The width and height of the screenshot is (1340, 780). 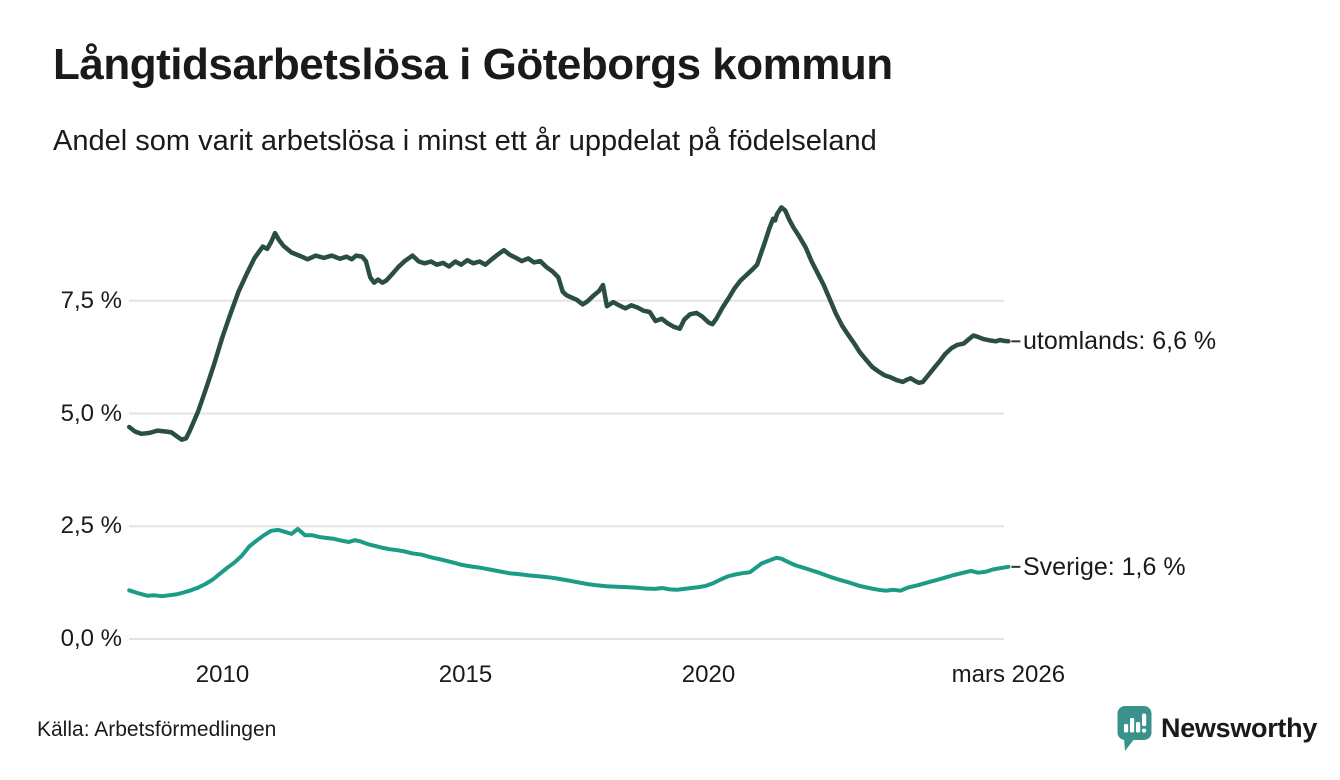 I want to click on page-title: Långtidsarbetslösa i Göteborgs kommun, so click(x=473, y=64).